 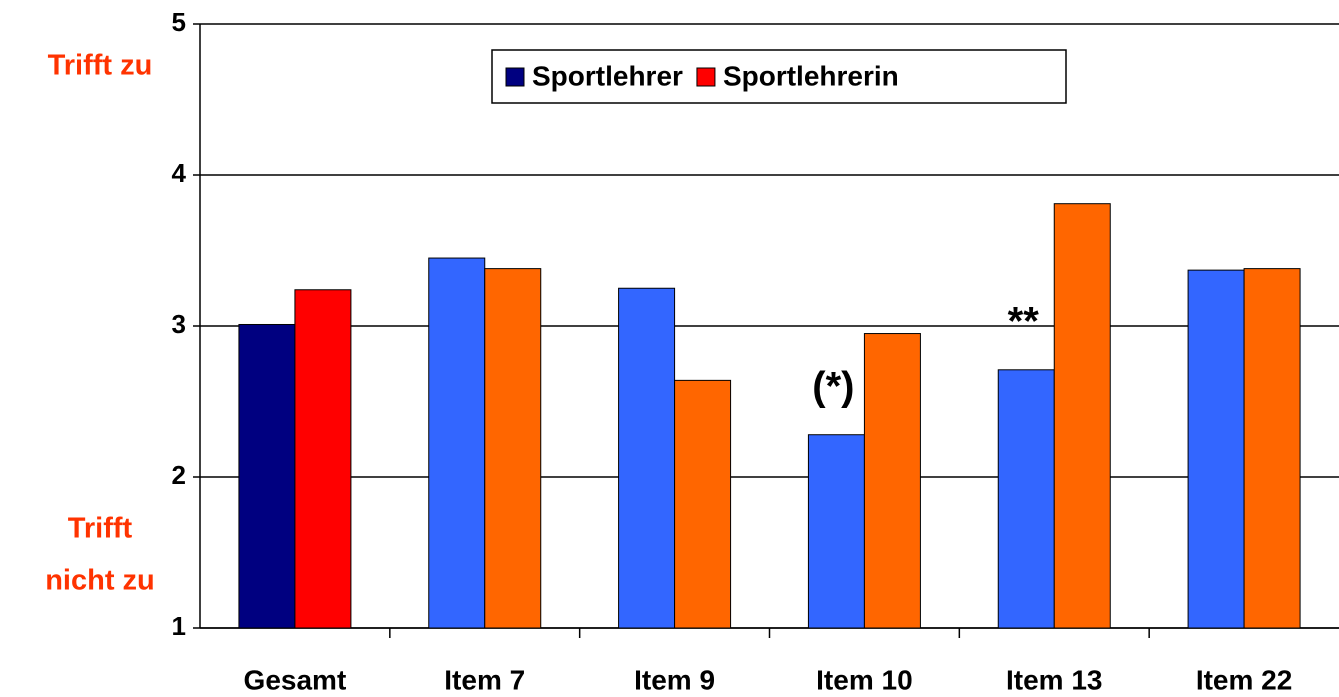 I want to click on y-label-bottom: Trifft, so click(x=100, y=529).